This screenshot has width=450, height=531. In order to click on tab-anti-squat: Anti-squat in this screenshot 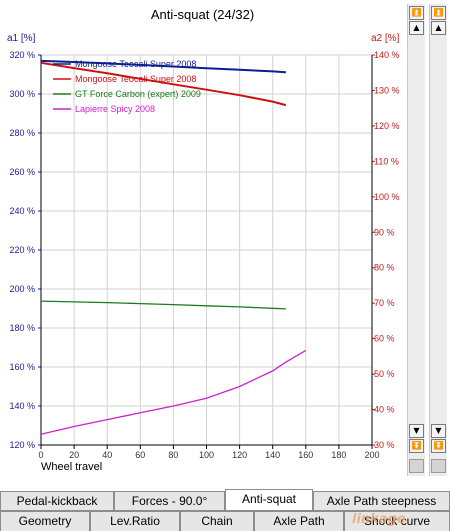, I will do `click(269, 499)`.